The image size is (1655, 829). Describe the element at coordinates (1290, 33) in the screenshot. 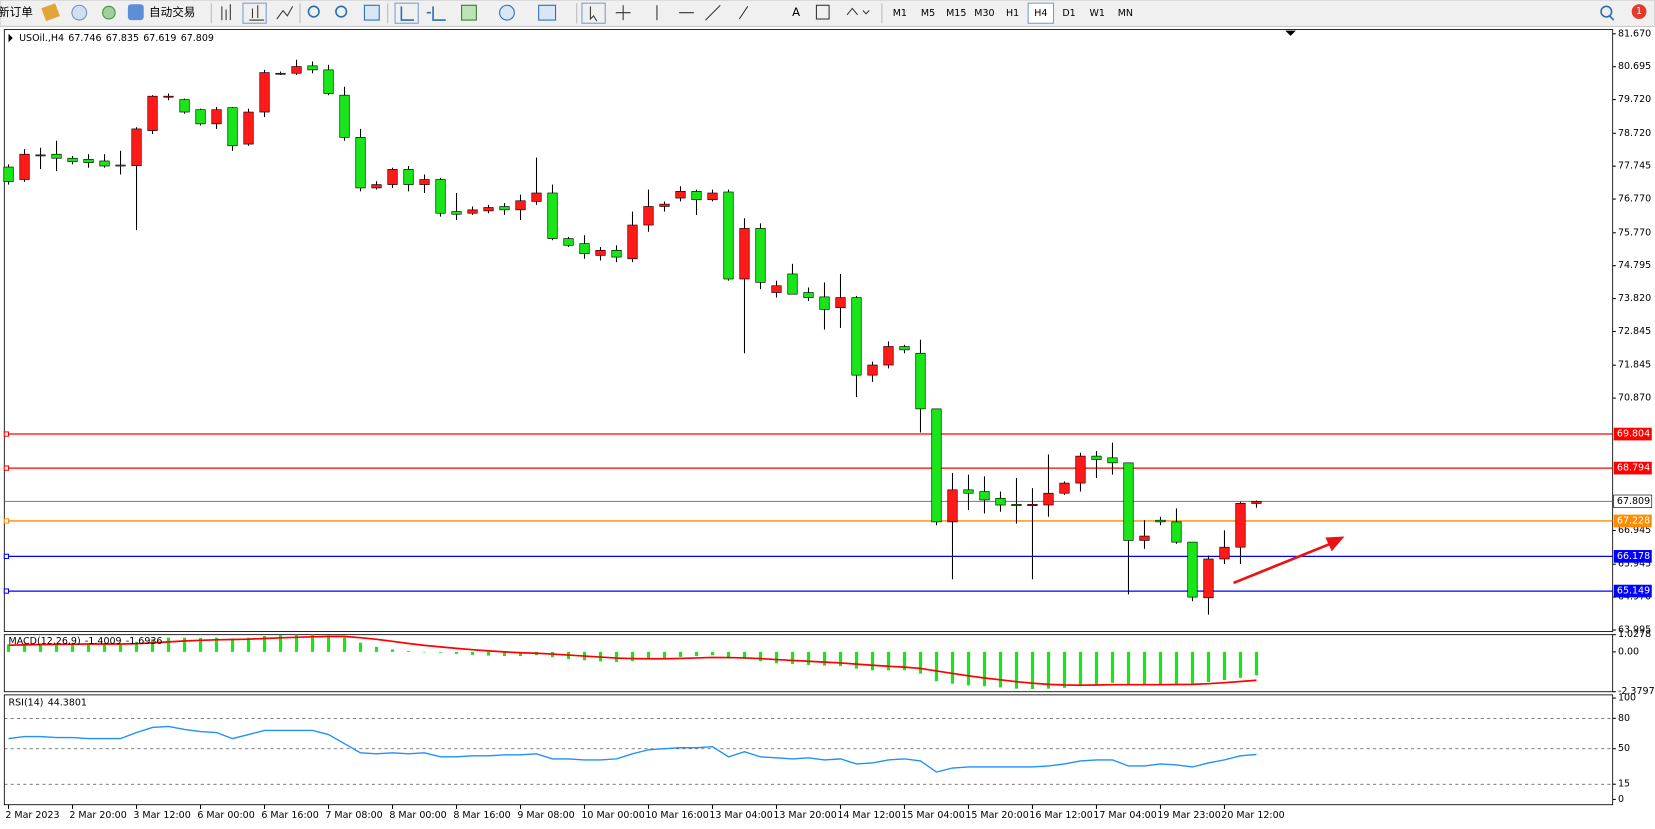

I see `shift-marker` at that location.